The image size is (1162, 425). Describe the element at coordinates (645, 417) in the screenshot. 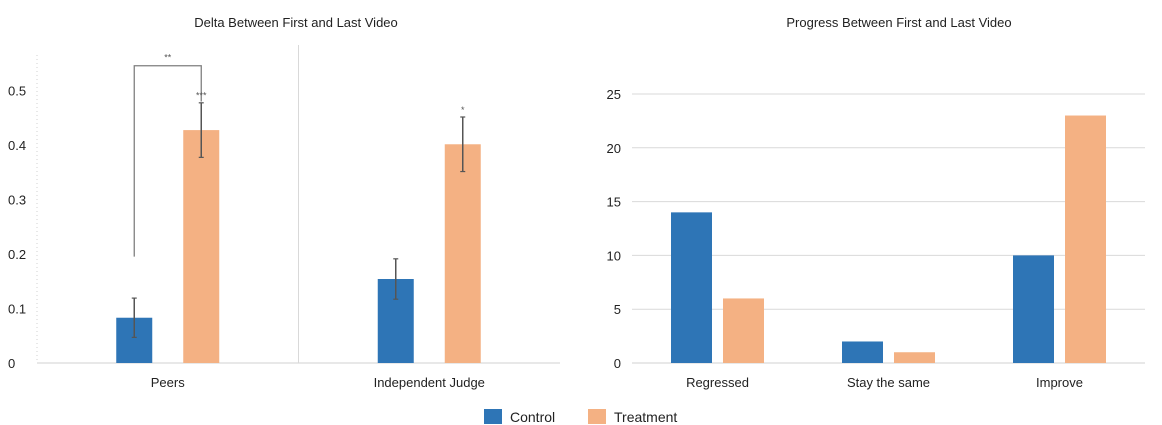

I see `legend-label-treatment: Treatment` at that location.